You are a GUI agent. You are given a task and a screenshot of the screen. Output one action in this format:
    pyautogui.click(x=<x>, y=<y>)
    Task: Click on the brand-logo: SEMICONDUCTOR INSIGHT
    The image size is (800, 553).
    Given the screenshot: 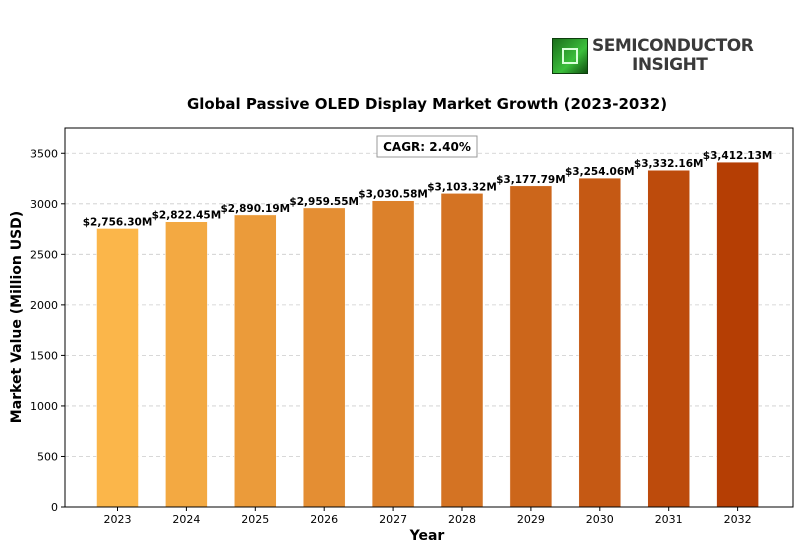 What is the action you would take?
    pyautogui.click(x=659, y=56)
    